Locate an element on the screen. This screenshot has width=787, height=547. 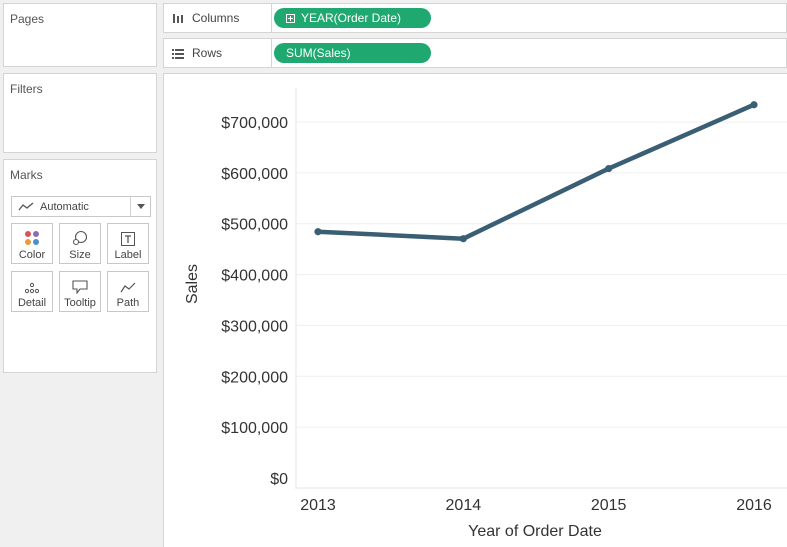
label-label: Label is located at coordinates (128, 255).